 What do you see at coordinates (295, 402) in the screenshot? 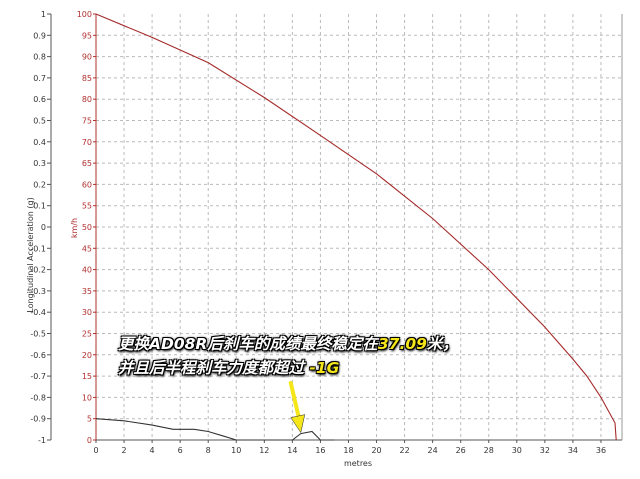
I see `arrow-shaft` at bounding box center [295, 402].